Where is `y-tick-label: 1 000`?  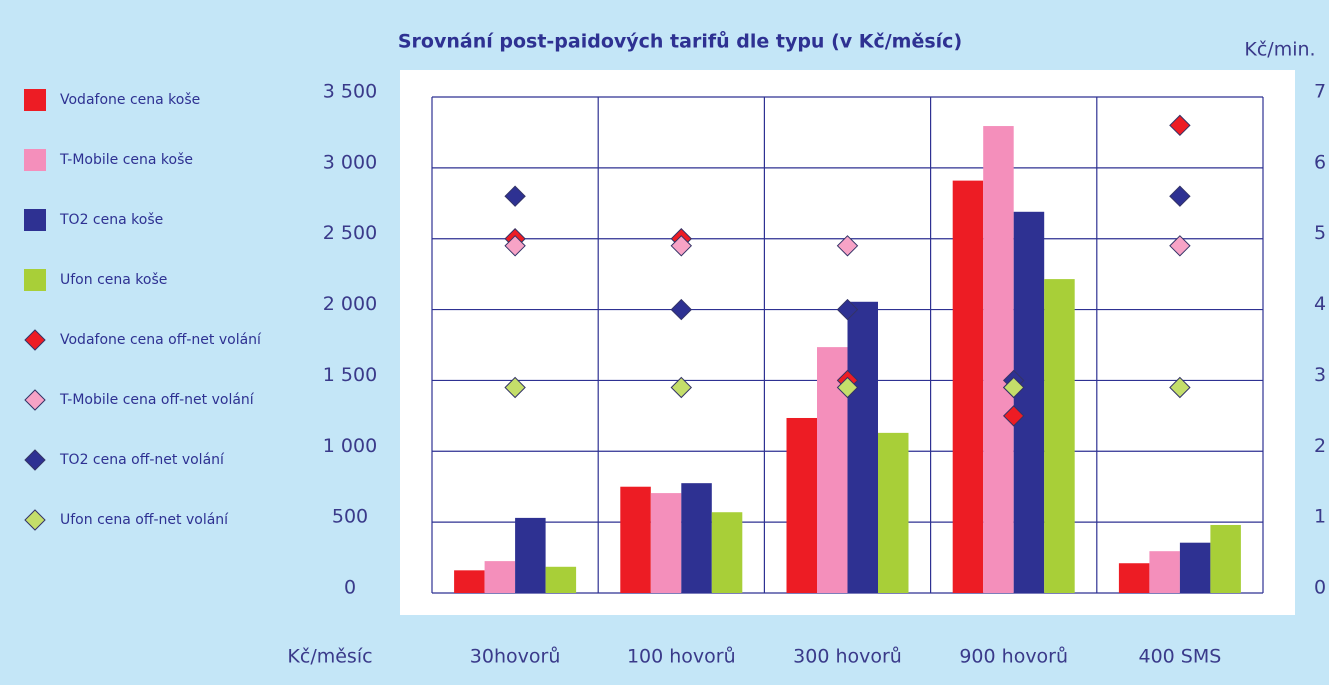
y-tick-label: 1 000 is located at coordinates (350, 446).